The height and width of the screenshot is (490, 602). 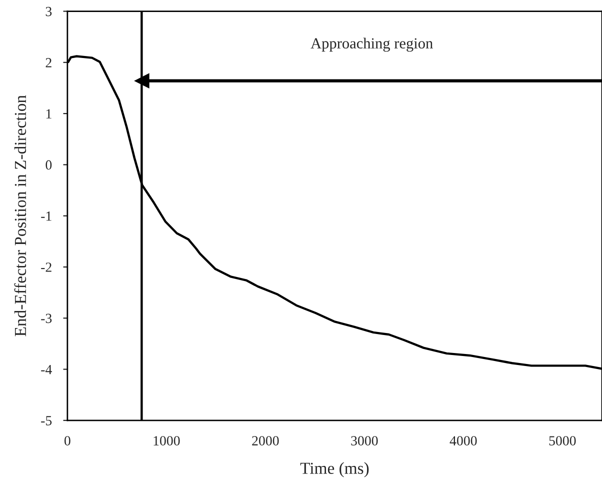 I want to click on x-tick-label: 2000, so click(x=265, y=441).